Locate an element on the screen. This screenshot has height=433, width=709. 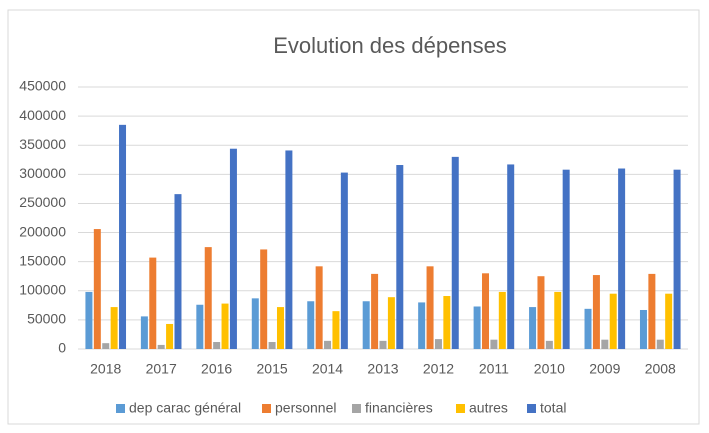
x-tick-label: 2017 is located at coordinates (161, 369).